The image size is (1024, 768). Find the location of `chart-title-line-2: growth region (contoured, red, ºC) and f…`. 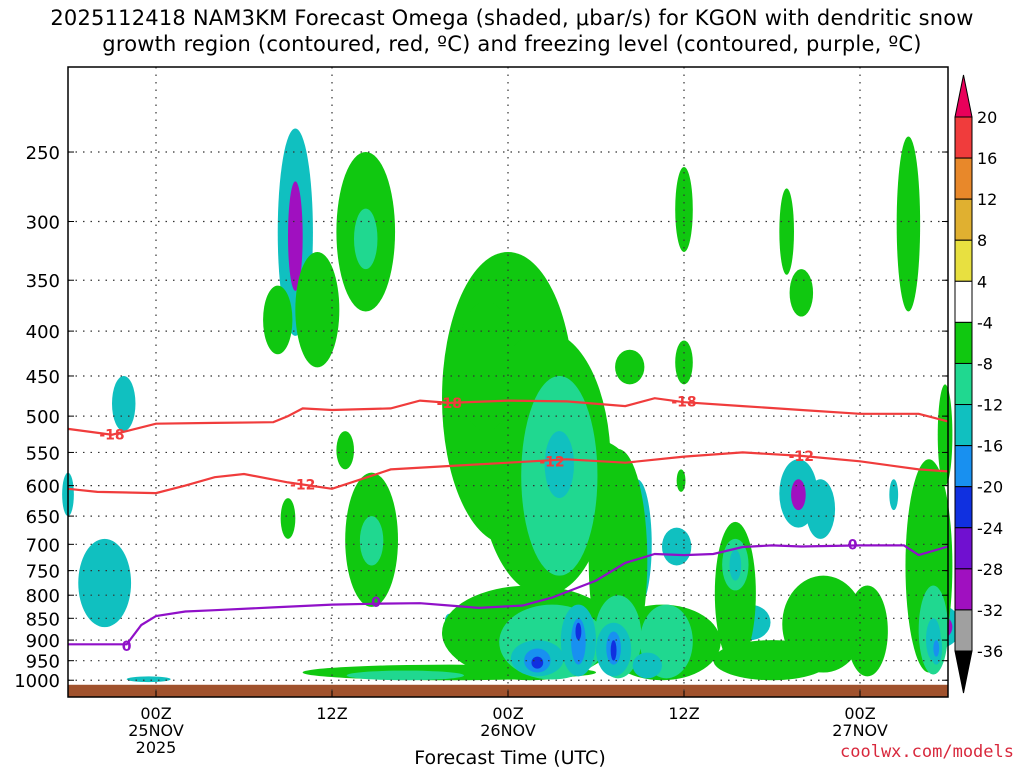

chart-title-line-2: growth region (contoured, red, ºC) and f… is located at coordinates (512, 44).